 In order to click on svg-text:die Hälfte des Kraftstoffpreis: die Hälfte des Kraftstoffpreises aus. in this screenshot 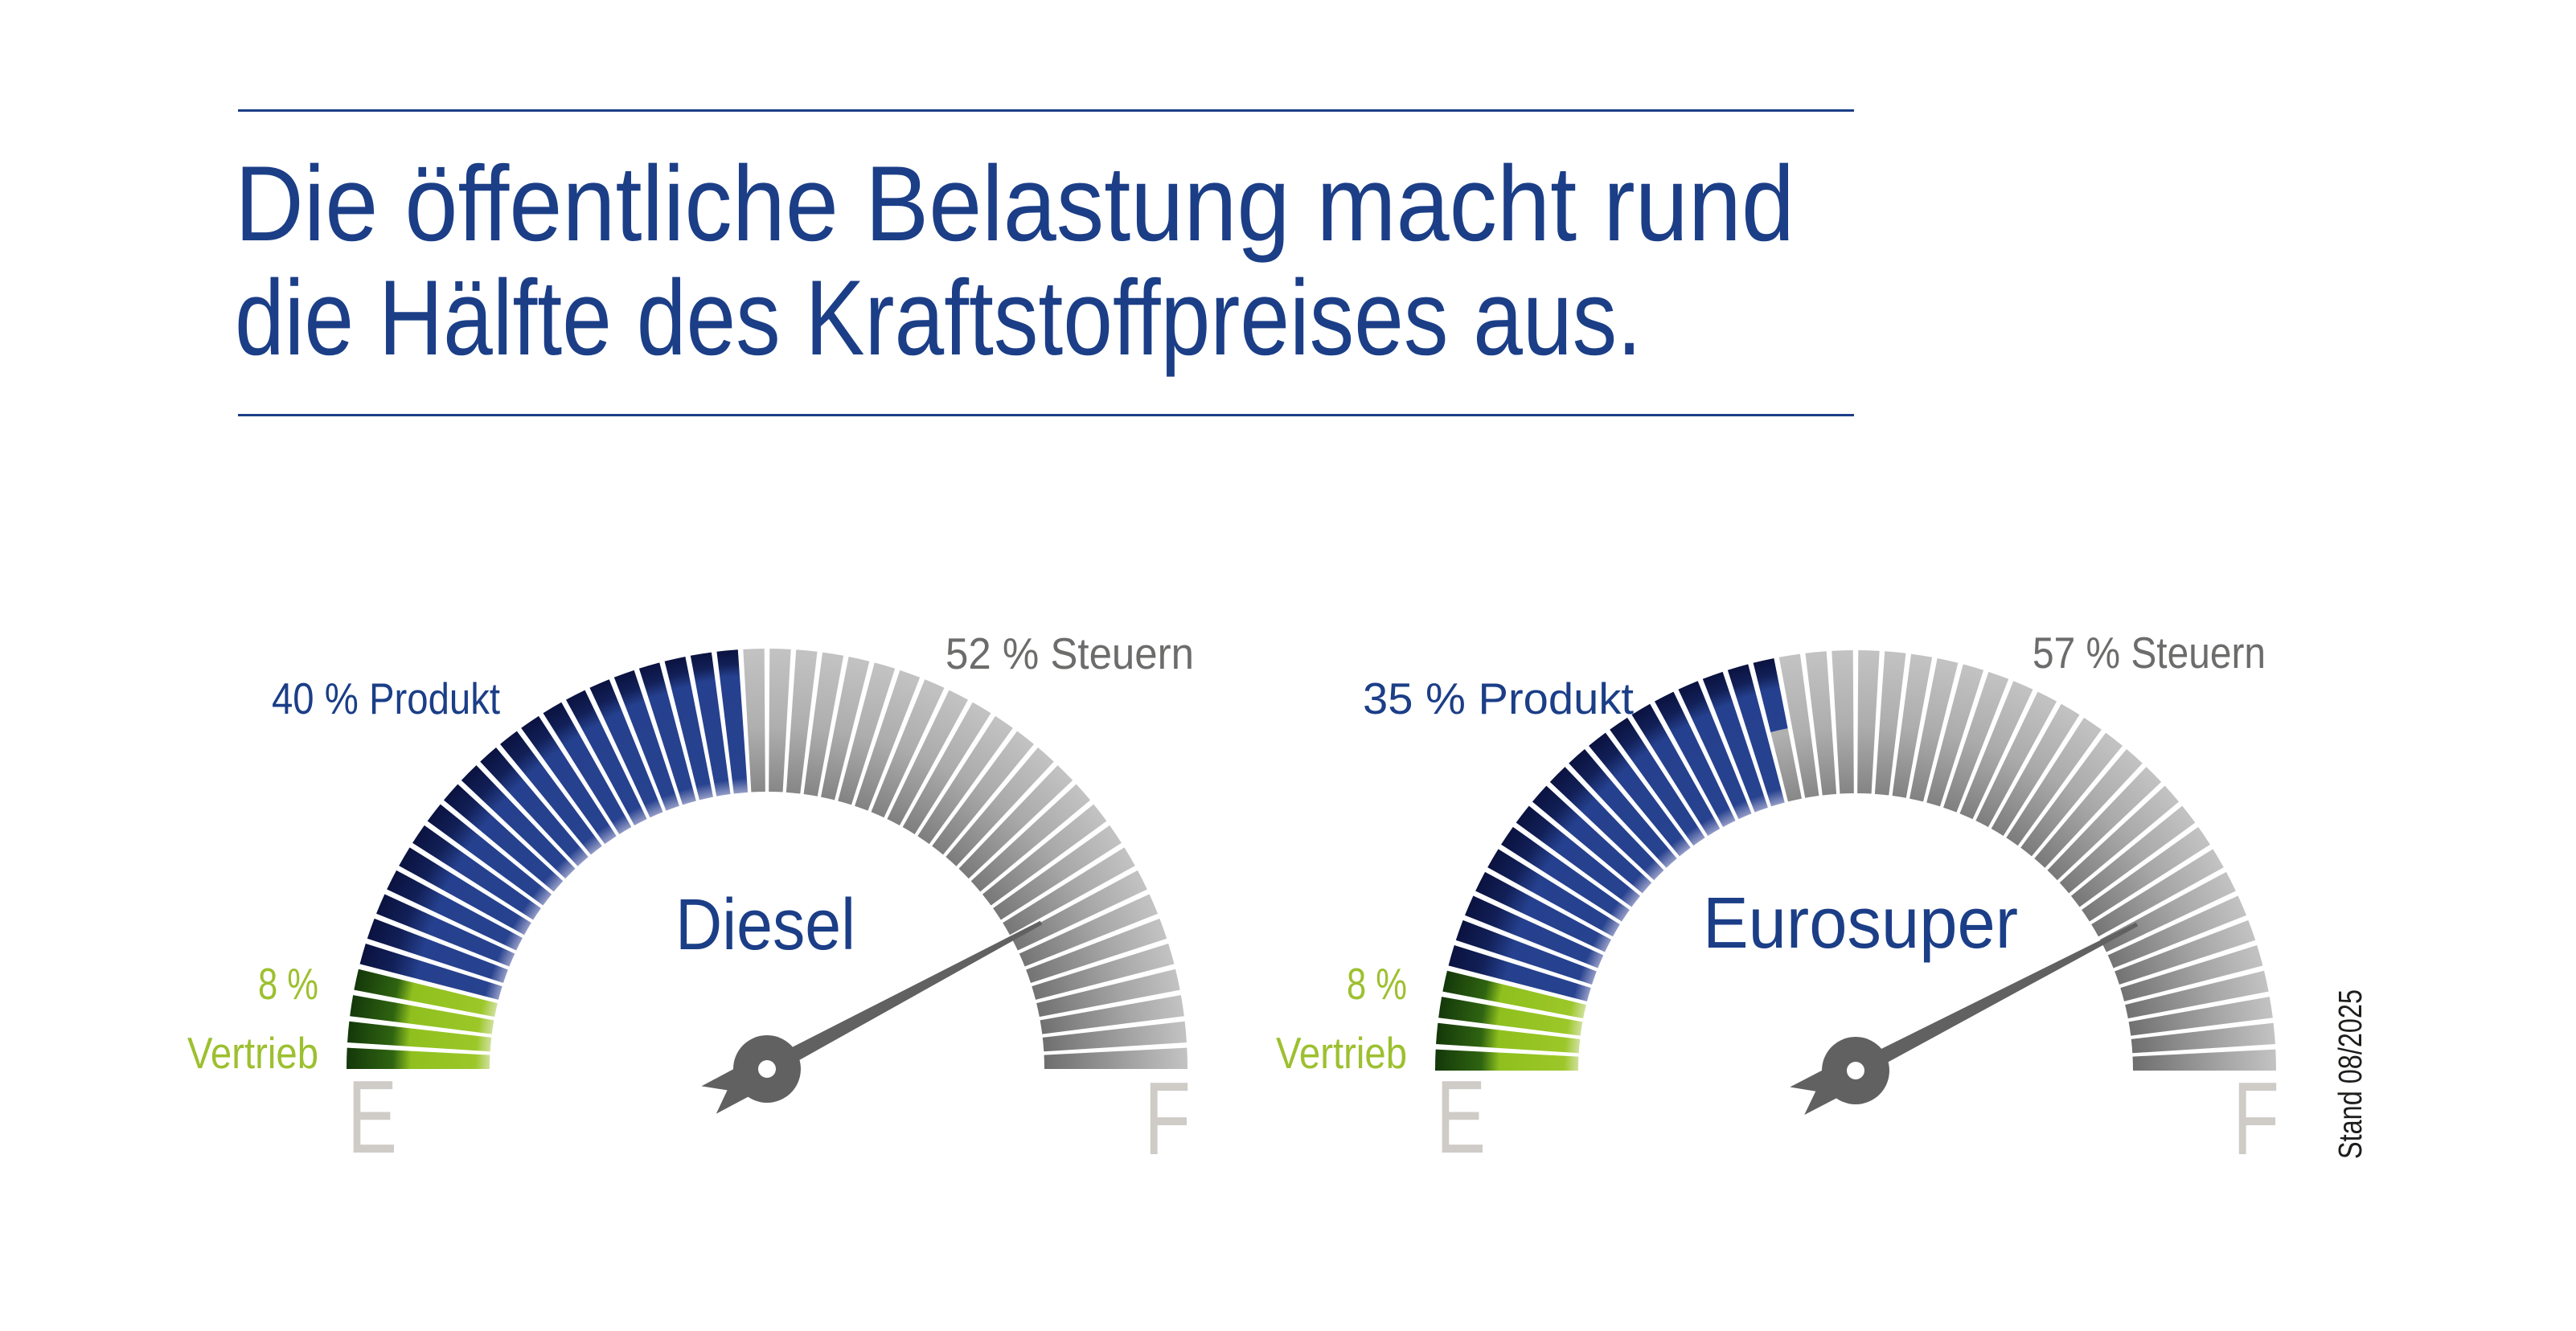, I will do `click(939, 318)`.